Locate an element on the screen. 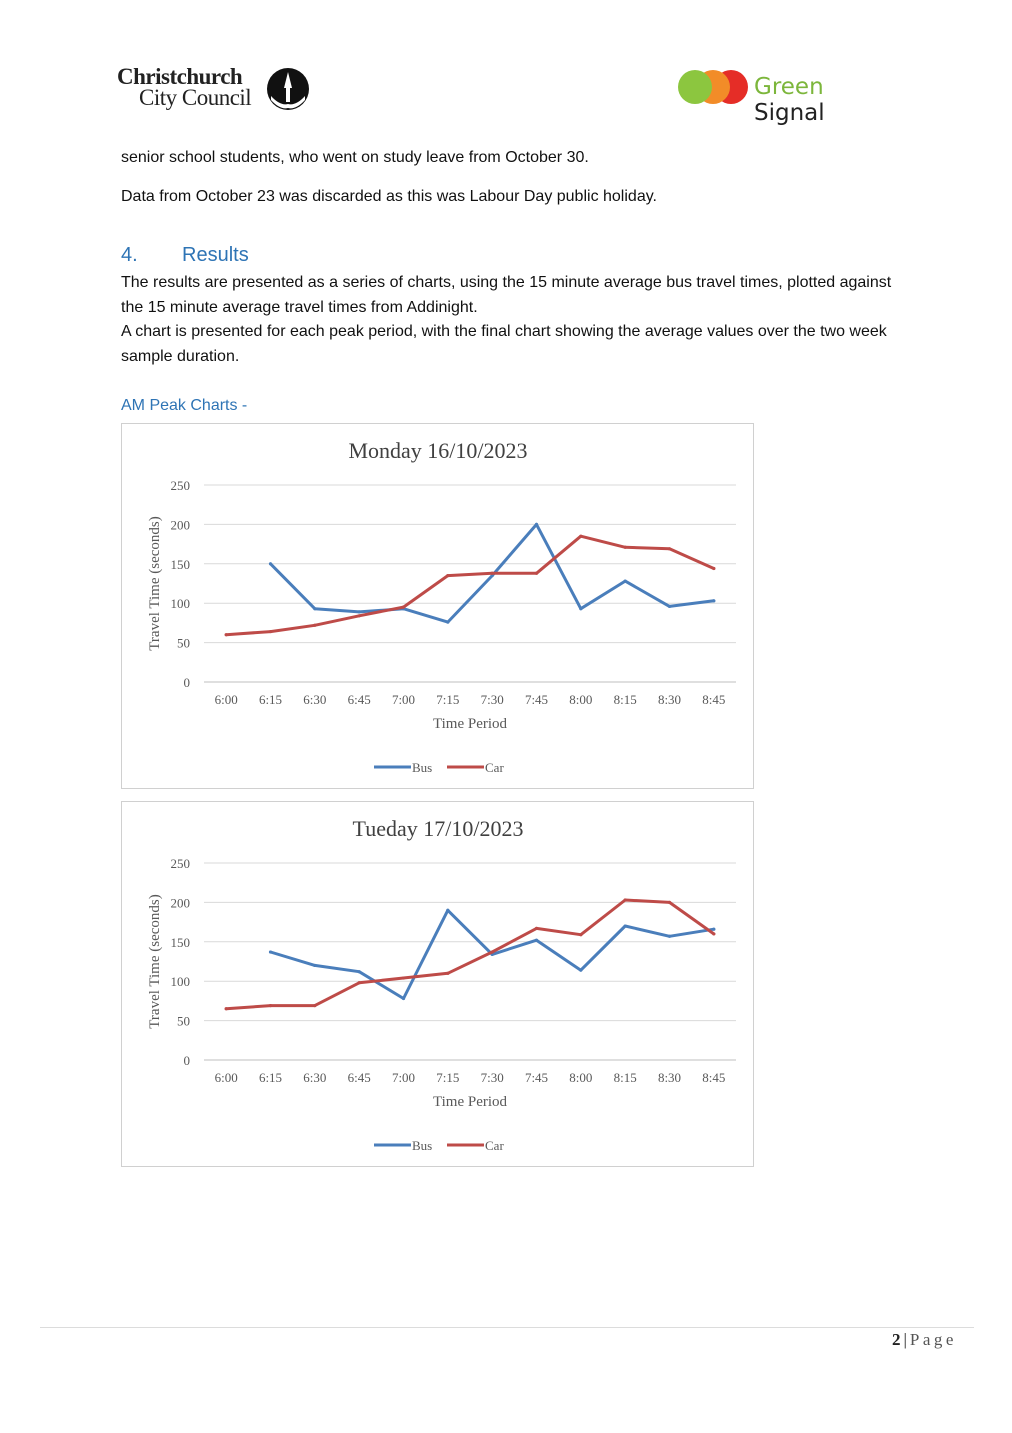 This screenshot has width=1012, height=1433. am-peak-charts-heading: AM Peak Charts - is located at coordinates (184, 405).